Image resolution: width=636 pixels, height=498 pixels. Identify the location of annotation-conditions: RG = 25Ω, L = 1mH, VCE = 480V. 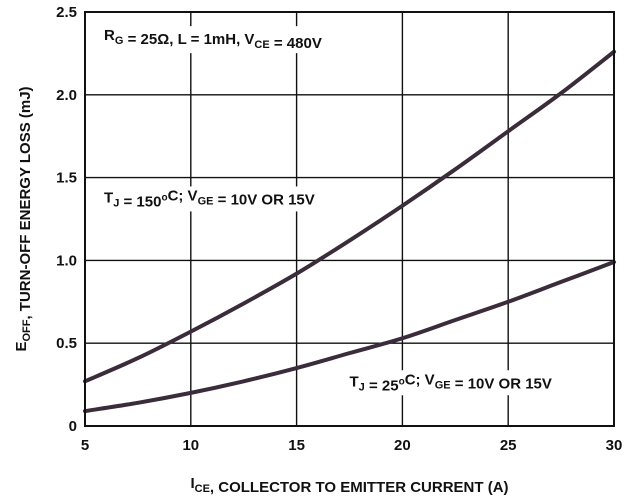
(213, 39).